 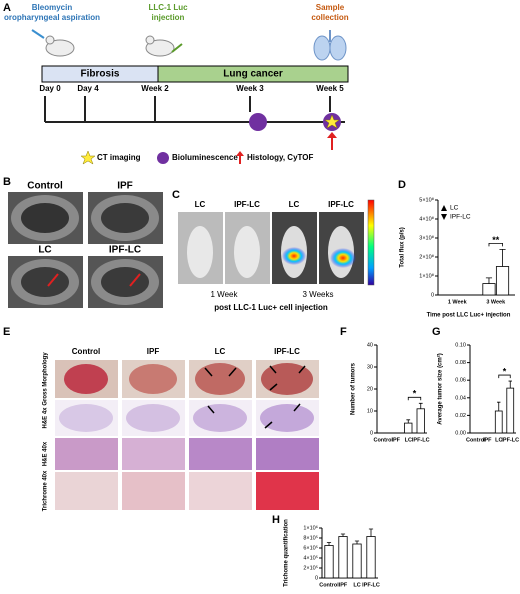 What do you see at coordinates (7, 182) in the screenshot?
I see `panel-label: B` at bounding box center [7, 182].